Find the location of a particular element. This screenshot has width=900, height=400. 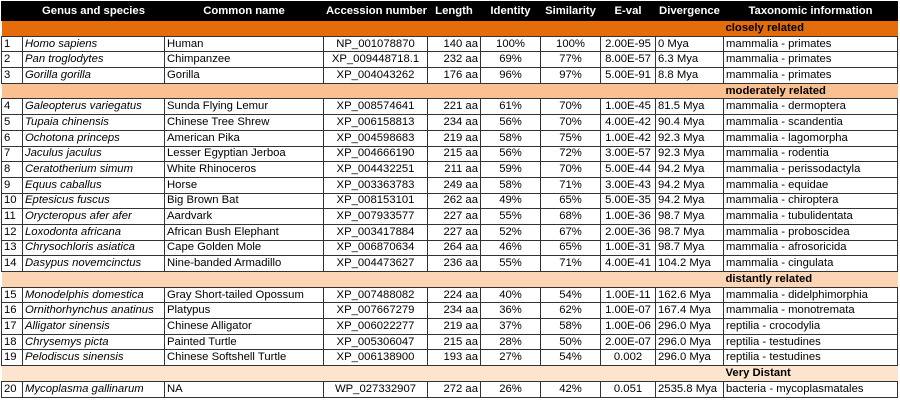

cell-e-value: 5.00E-35 is located at coordinates (628, 201).